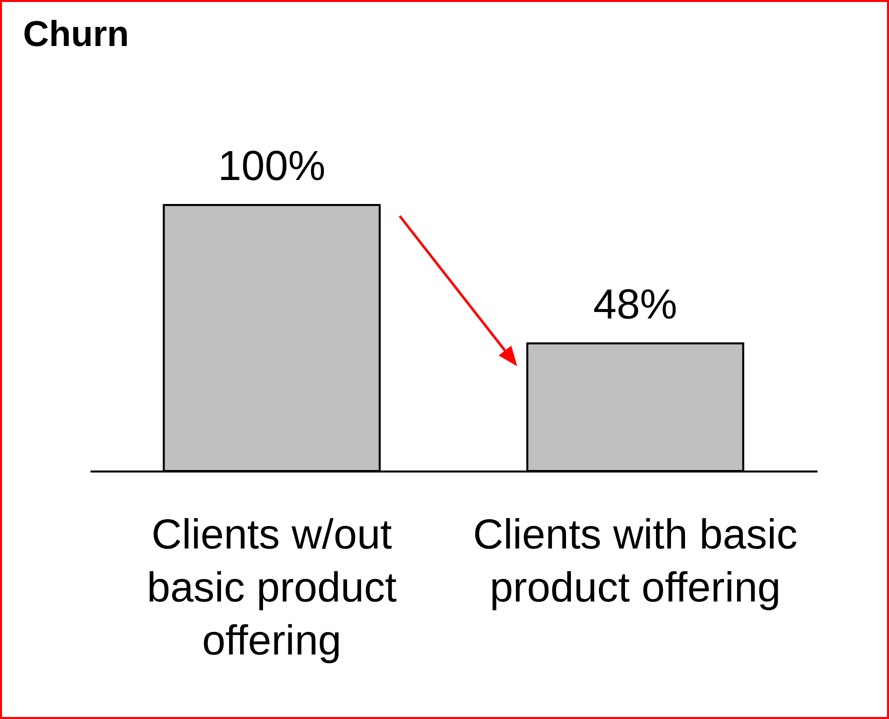 This screenshot has height=719, width=889. What do you see at coordinates (272, 165) in the screenshot?
I see `data-label: 100%` at bounding box center [272, 165].